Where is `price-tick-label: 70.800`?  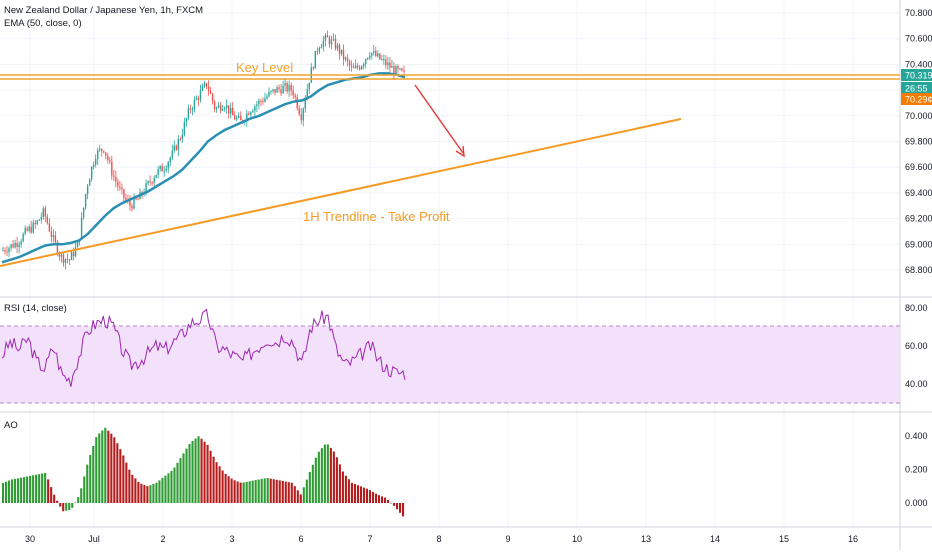 price-tick-label: 70.800 is located at coordinates (918, 13).